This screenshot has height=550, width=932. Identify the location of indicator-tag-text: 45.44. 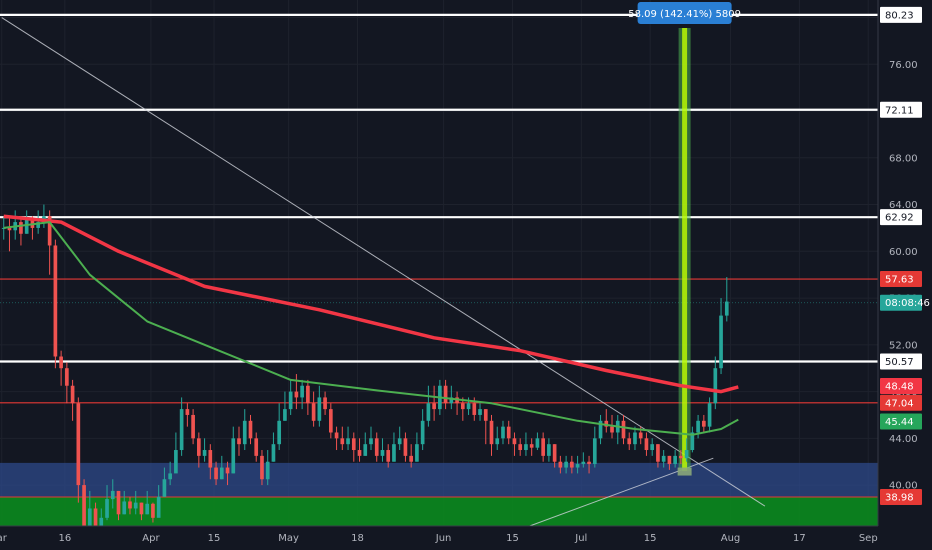
(899, 422).